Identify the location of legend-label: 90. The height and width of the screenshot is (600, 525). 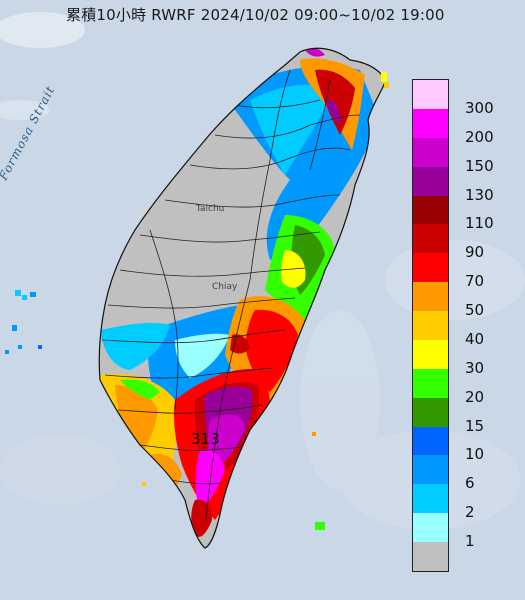
(475, 252).